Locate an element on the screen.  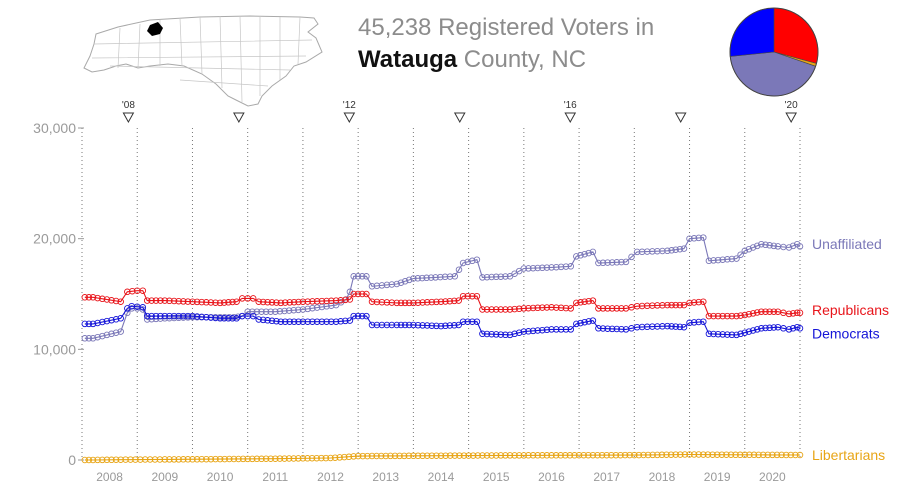
election-year-label: '08 is located at coordinates (128, 105).